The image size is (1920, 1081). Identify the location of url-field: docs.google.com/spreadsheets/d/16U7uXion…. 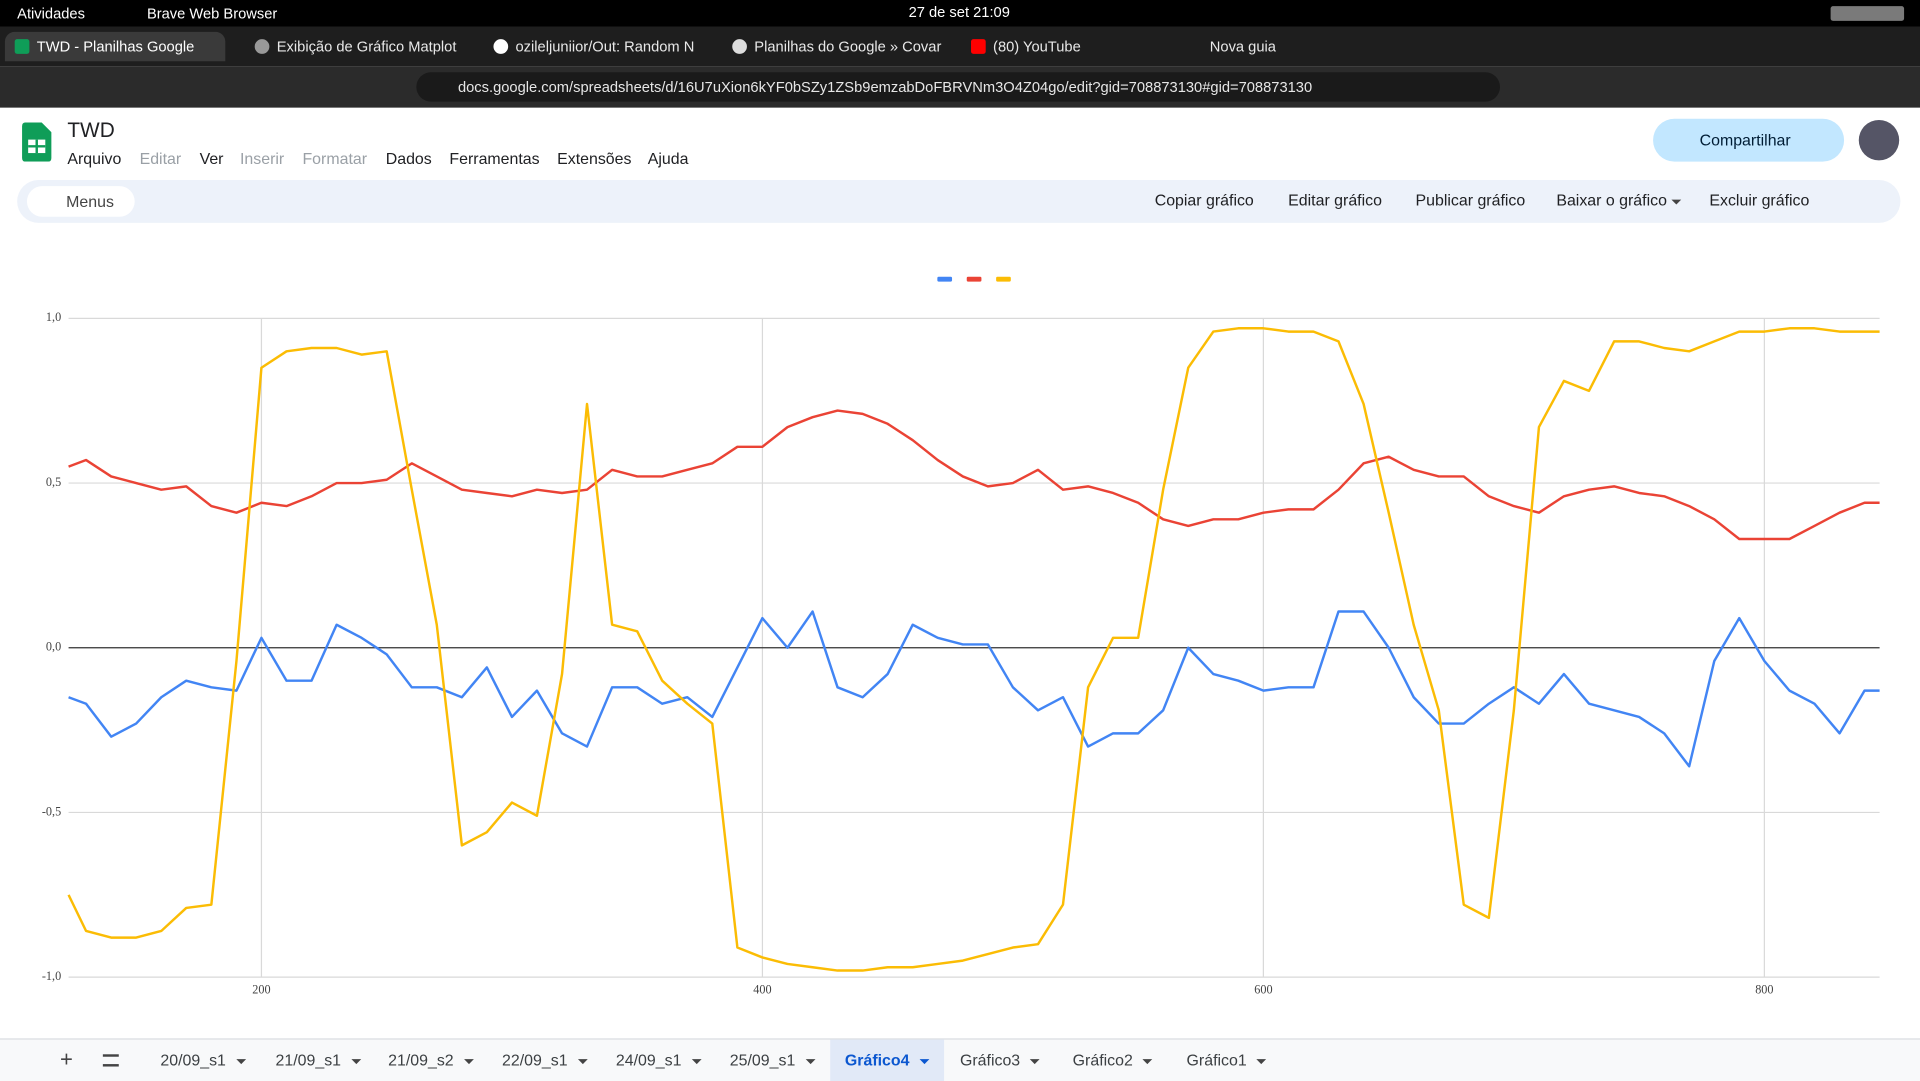
(958, 87).